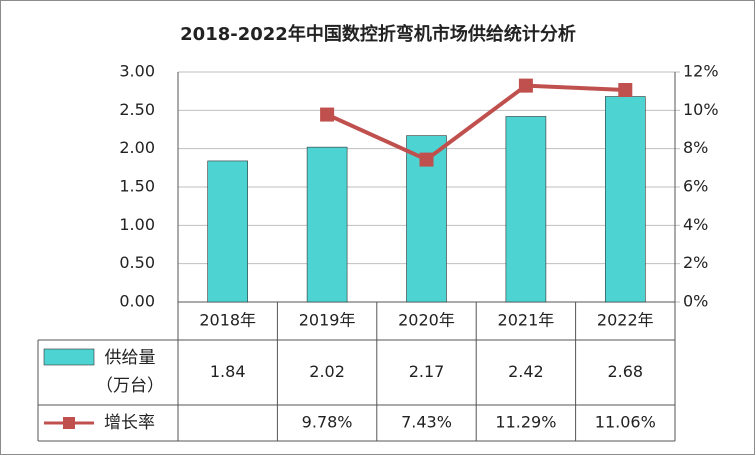 The image size is (756, 456). Describe the element at coordinates (476, 122) in the screenshot. I see `growth-line` at that location.